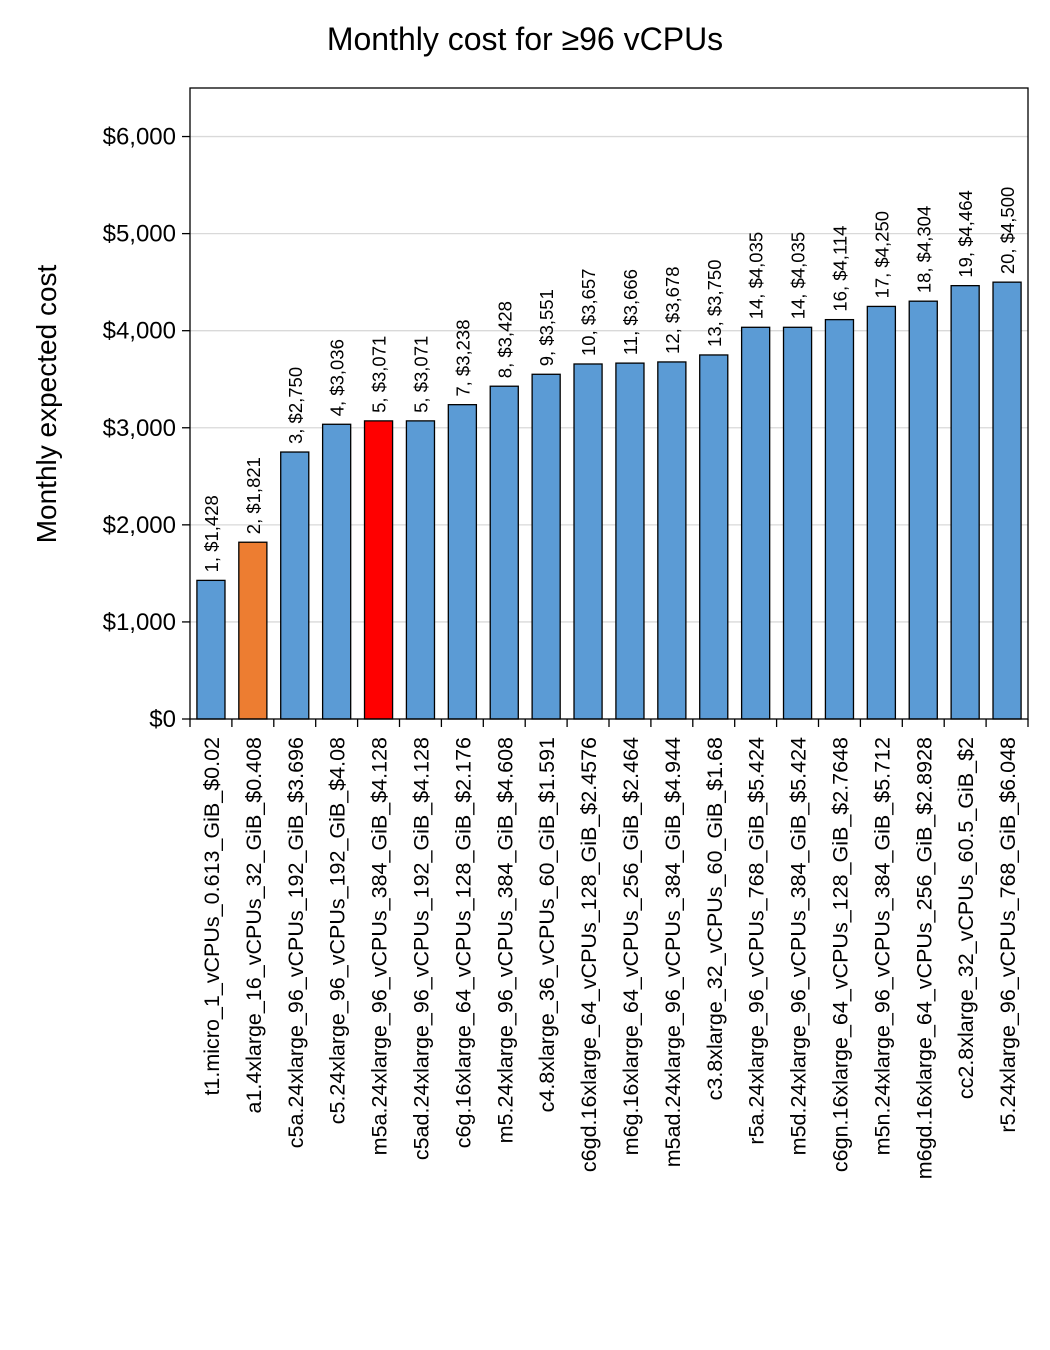 This screenshot has height=1350, width=1050. Describe the element at coordinates (757, 941) in the screenshot. I see `x-category-label: r5a.24xlarge_96_vCPUs_768_GiB_$5.424` at that location.